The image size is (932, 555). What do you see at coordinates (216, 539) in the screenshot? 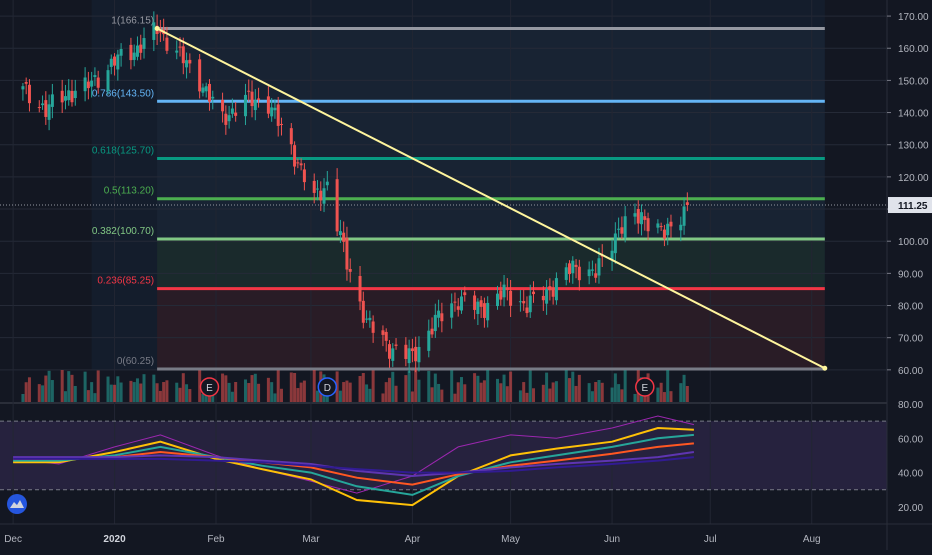
I see `time-axis-tick-label: Feb` at bounding box center [216, 539].